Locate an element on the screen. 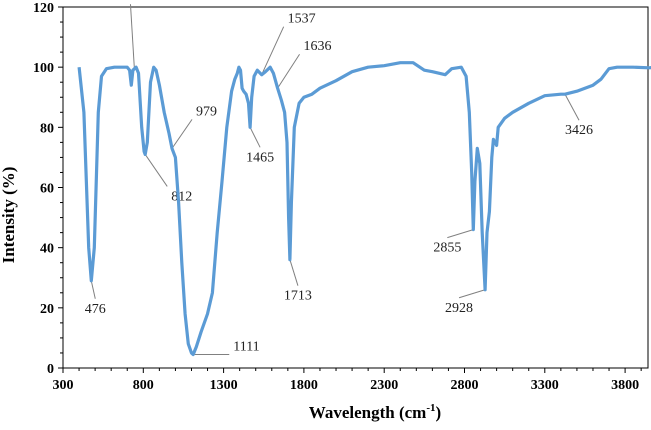 Image resolution: width=651 pixels, height=430 pixels. annotation-label: 476 is located at coordinates (95, 309).